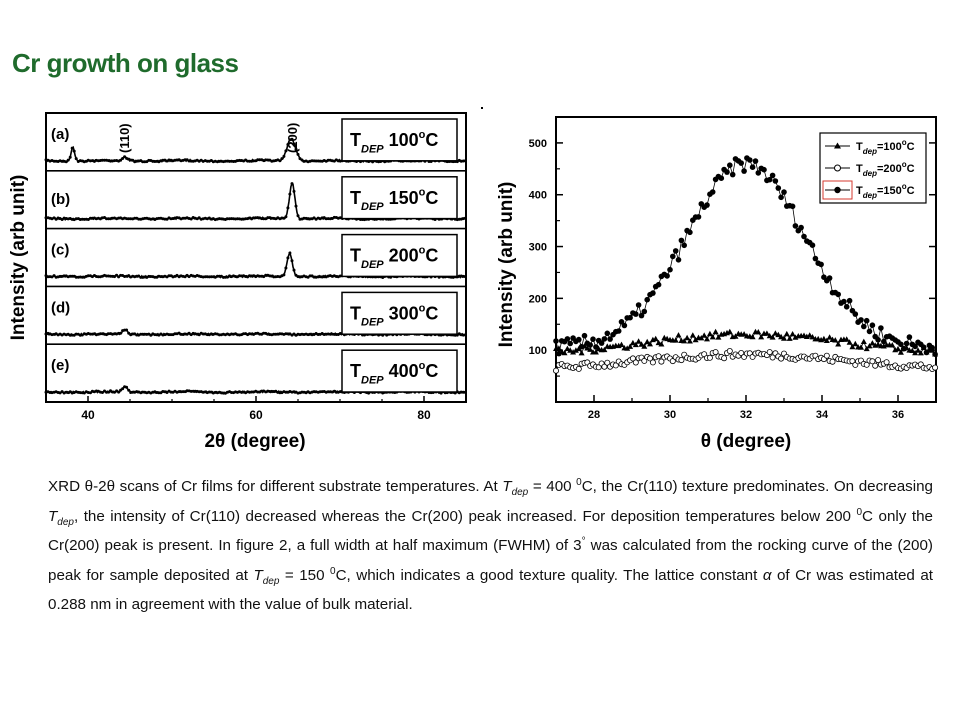 The height and width of the screenshot is (720, 960). I want to click on x-tick-label-28: 28, so click(594, 415).